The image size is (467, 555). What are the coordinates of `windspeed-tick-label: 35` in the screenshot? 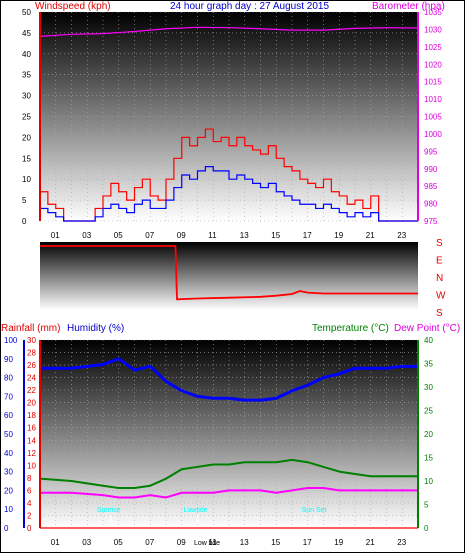 It's located at (26, 75).